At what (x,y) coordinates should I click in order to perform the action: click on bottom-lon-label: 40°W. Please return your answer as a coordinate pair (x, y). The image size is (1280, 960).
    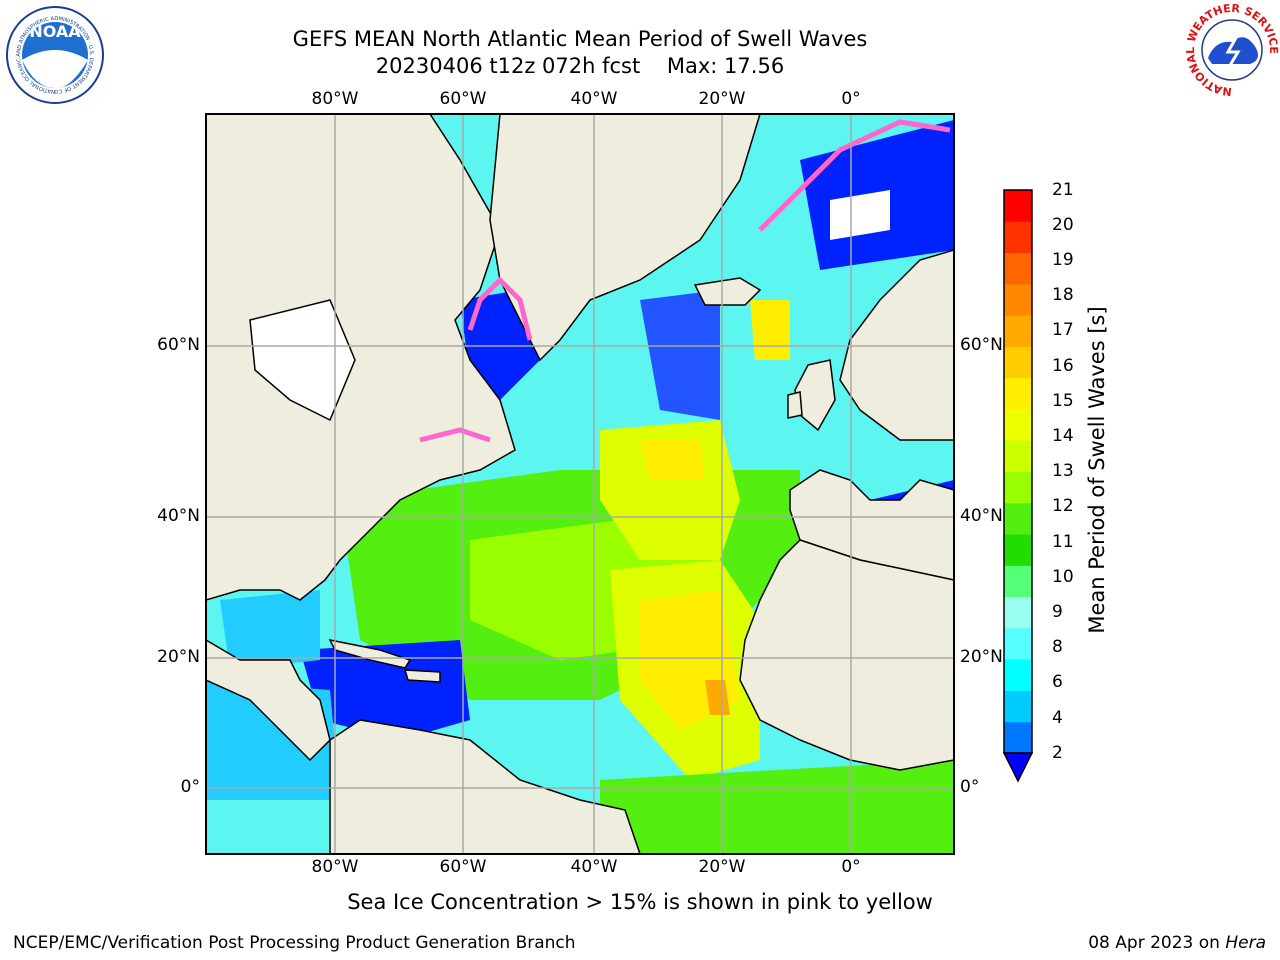
    Looking at the image, I should click on (594, 867).